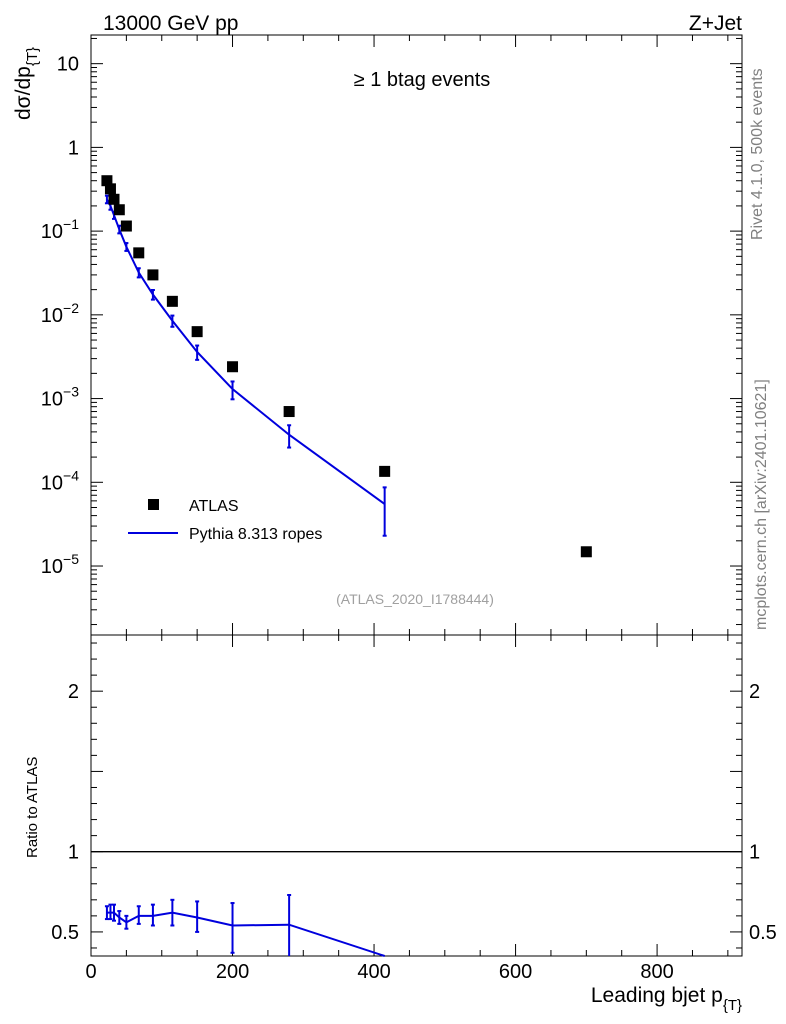 This screenshot has height=1024, width=786. I want to click on ratio-y-tick-label: 1, so click(73, 853).